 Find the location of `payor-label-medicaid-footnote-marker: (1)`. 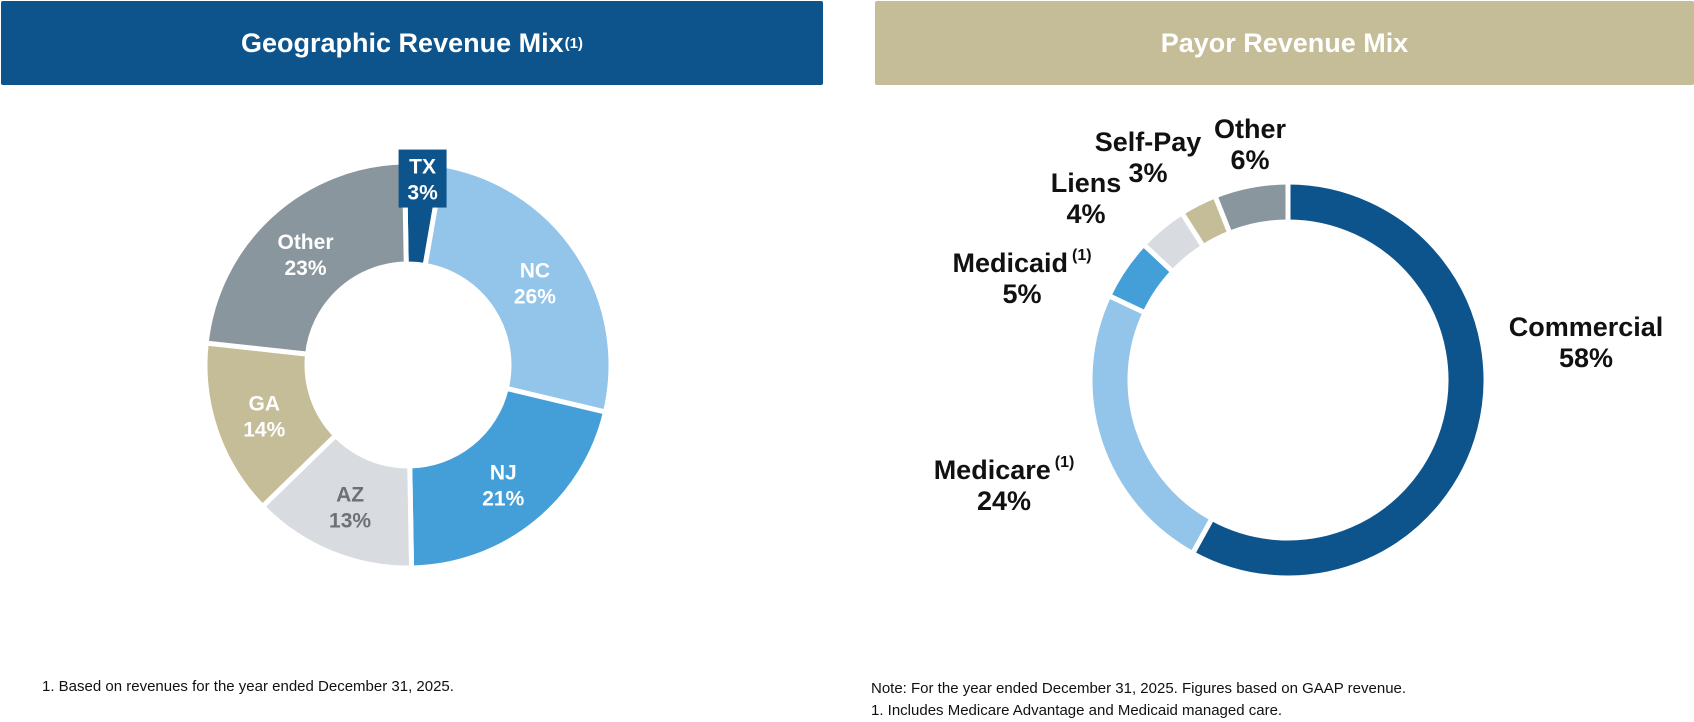

payor-label-medicaid-footnote-marker: (1) is located at coordinates (1082, 255).